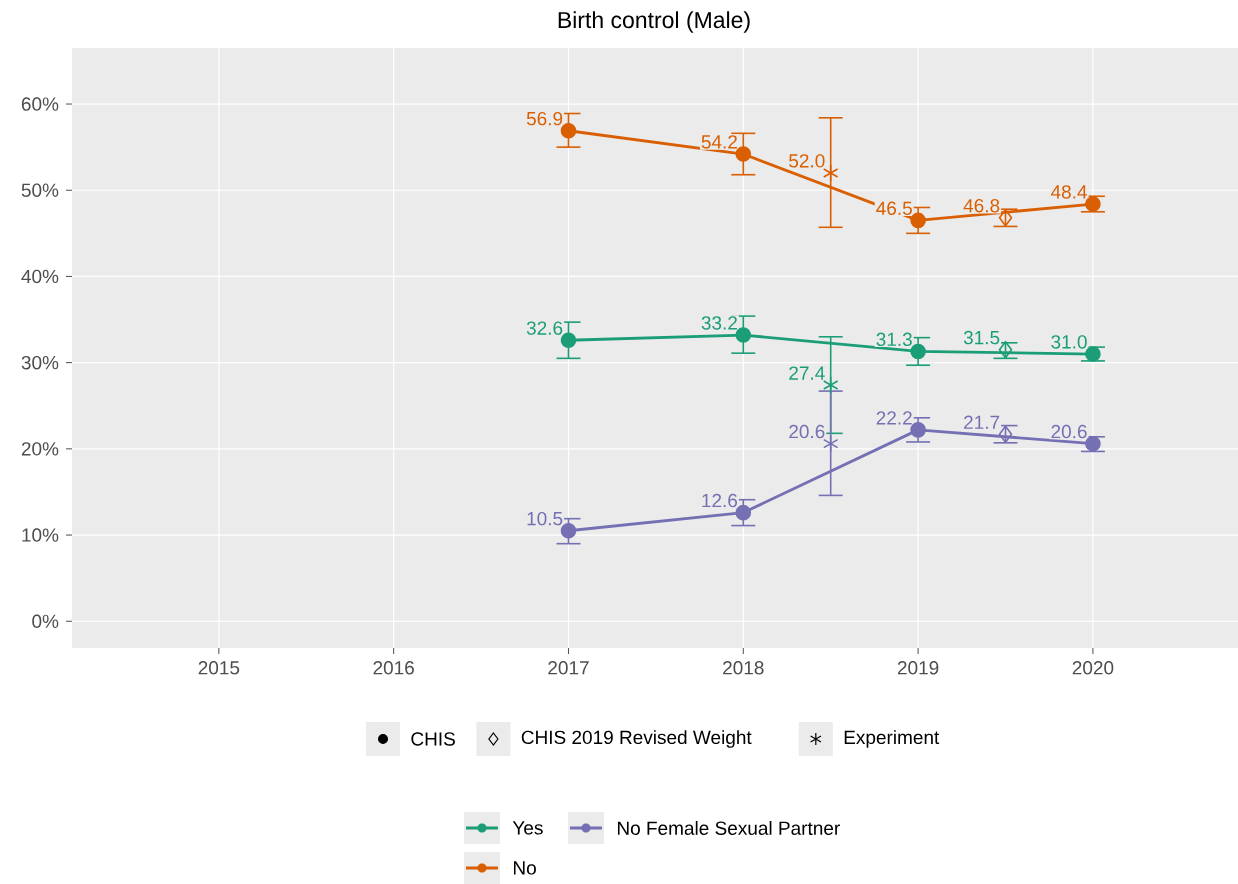 The height and width of the screenshot is (884, 1238). Describe the element at coordinates (1068, 192) in the screenshot. I see `data-label: 48.4` at that location.